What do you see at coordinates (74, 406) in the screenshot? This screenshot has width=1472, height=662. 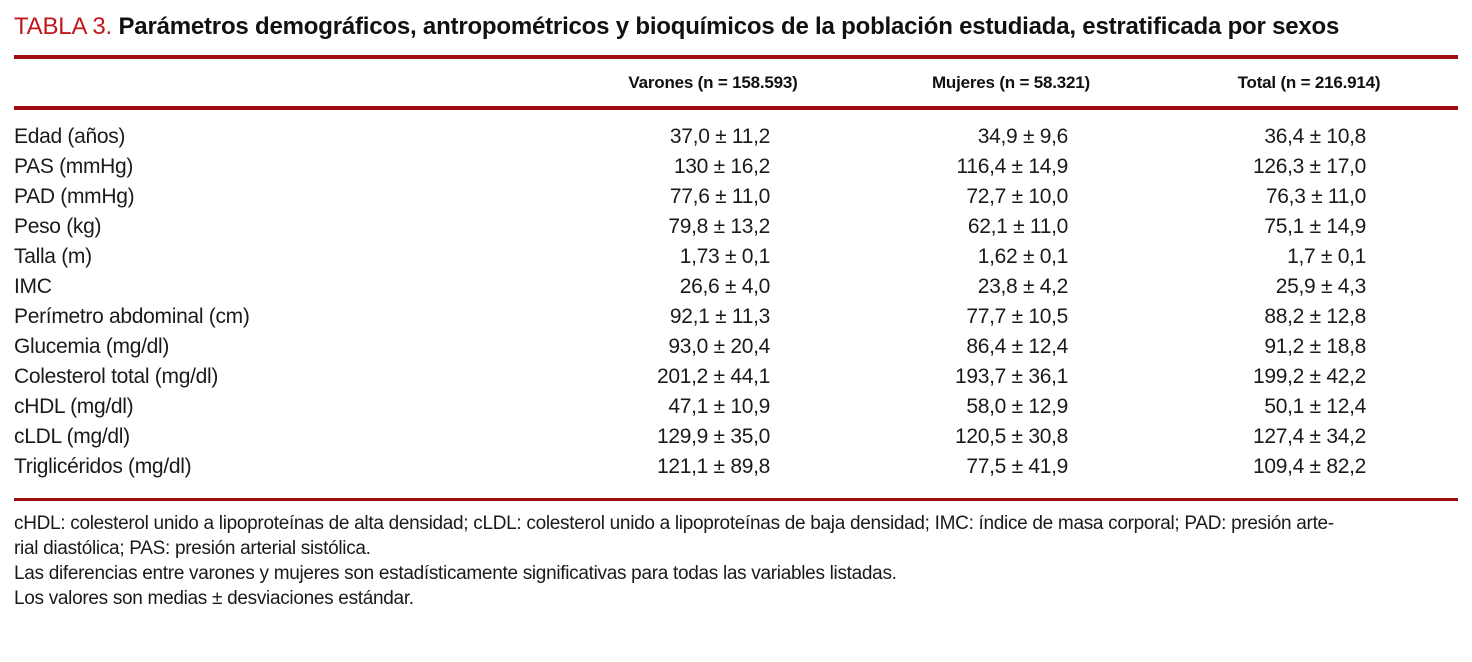 I see `row-label: cHDL (mg/dl)` at bounding box center [74, 406].